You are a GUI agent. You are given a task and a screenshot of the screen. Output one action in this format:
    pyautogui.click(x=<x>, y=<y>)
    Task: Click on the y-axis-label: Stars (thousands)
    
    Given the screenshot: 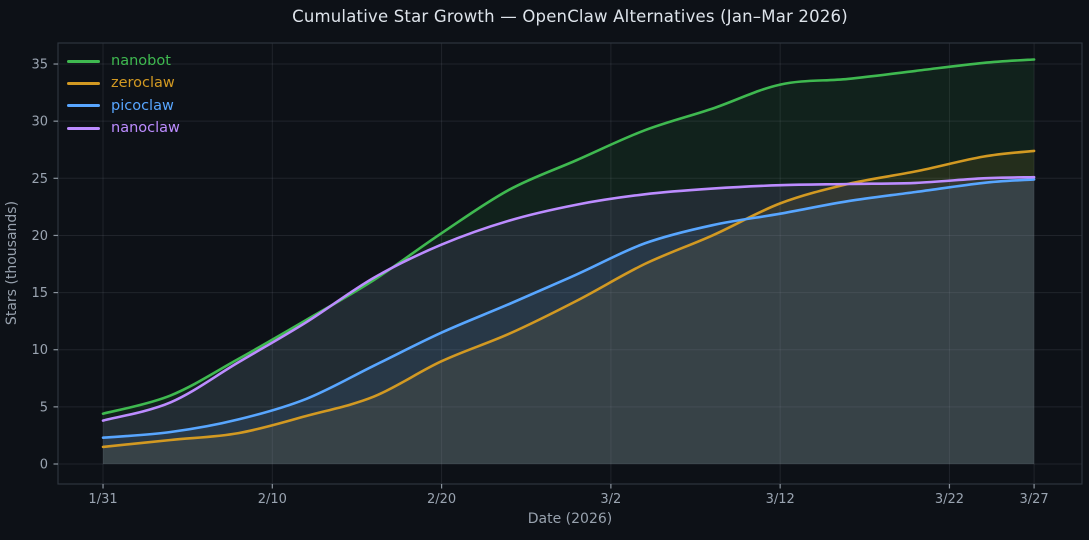 What is the action you would take?
    pyautogui.click(x=12, y=263)
    